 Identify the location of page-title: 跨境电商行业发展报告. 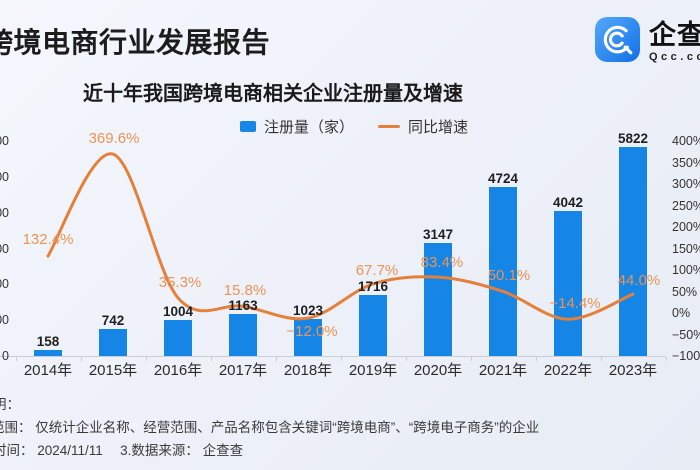
(135, 42).